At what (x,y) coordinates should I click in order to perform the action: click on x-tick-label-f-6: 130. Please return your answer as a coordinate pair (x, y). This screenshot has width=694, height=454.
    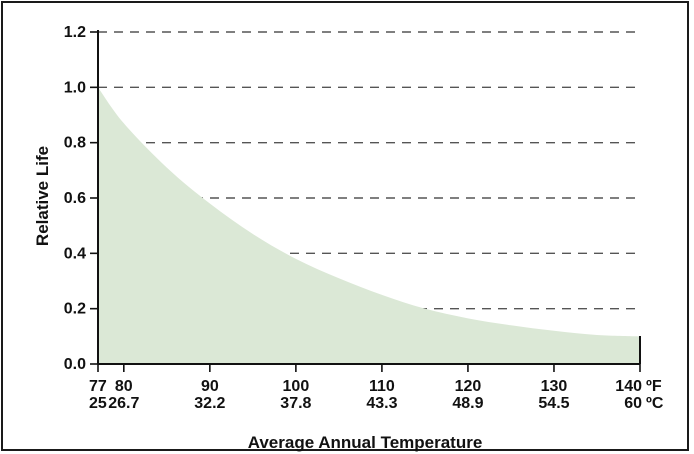
    Looking at the image, I should click on (554, 386).